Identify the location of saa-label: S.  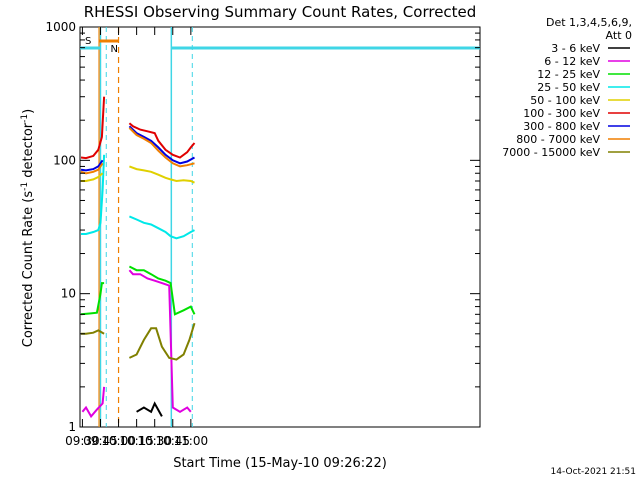
(88, 41).